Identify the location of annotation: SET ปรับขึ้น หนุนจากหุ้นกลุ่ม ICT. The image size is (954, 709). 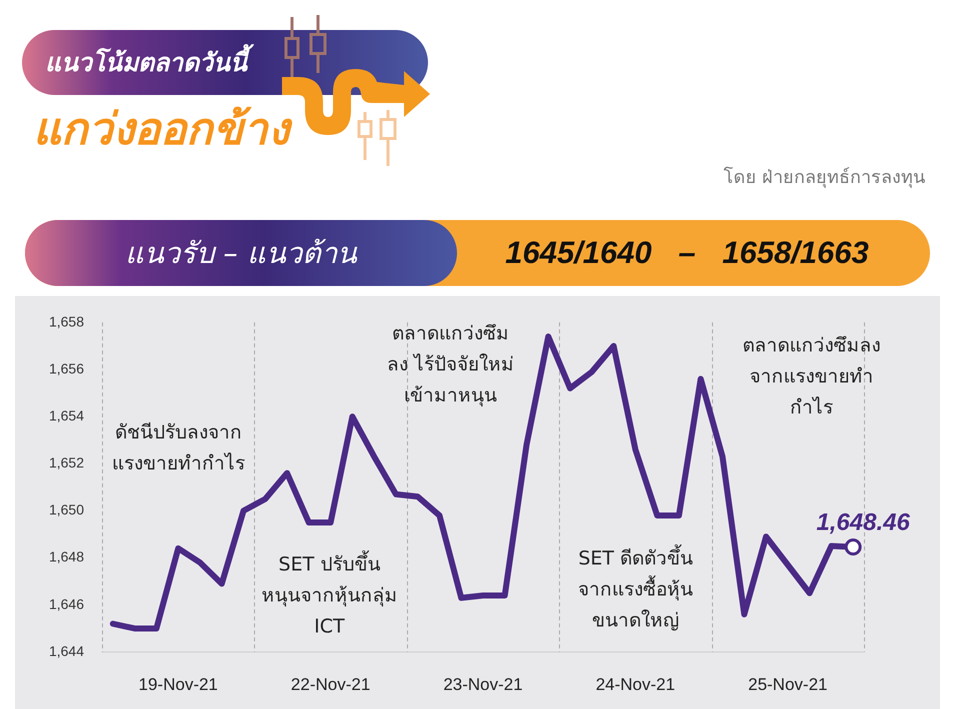
(329, 594).